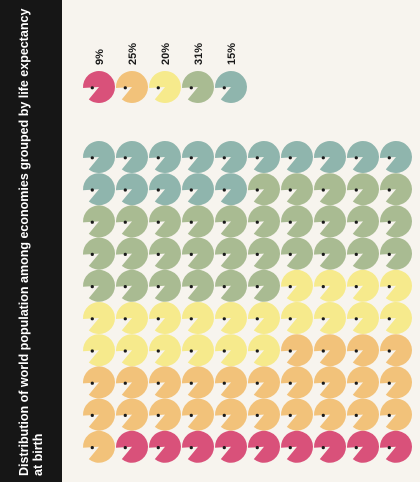  What do you see at coordinates (166, 54) in the screenshot?
I see `legend-label: 20%` at bounding box center [166, 54].